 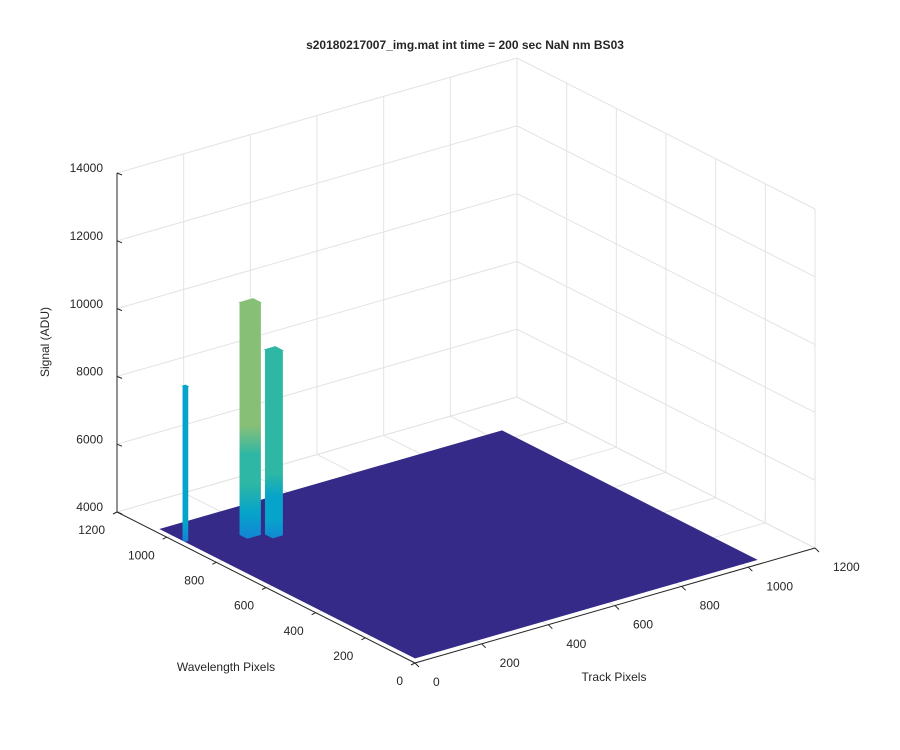 I want to click on z-tick-label: 10000, so click(x=87, y=304).